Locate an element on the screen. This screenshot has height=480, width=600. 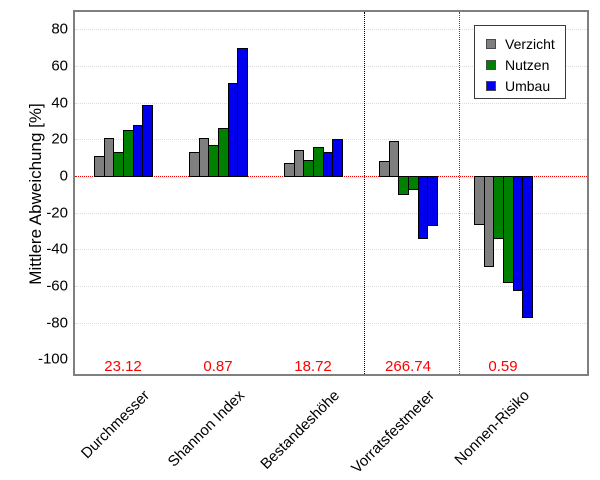
legend-label: Nutzen is located at coordinates (527, 64).